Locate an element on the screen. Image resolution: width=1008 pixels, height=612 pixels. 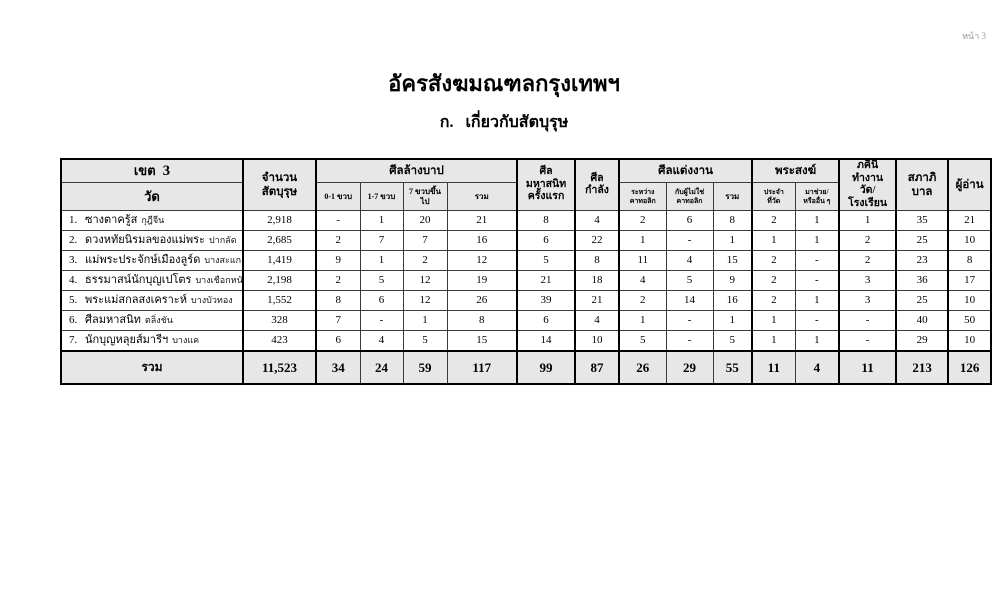
parishioners-header: จำนวนสัตบุรุษ is located at coordinates (279, 185).